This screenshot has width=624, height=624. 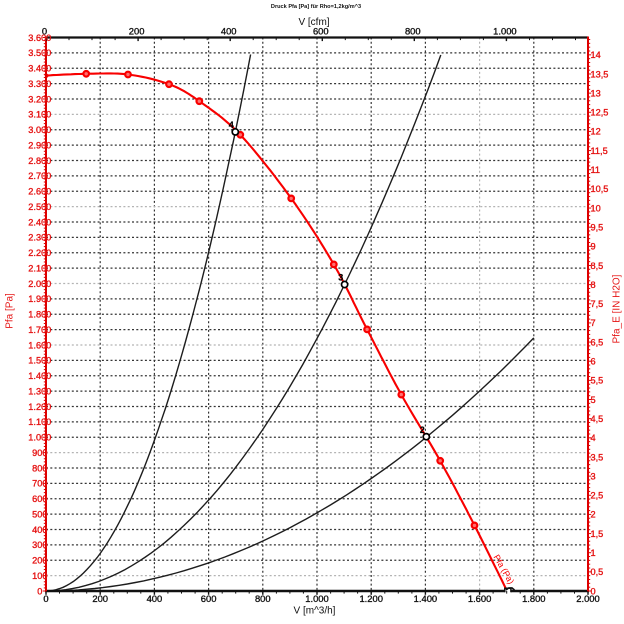 I want to click on svg-text: 3.600, so click(x=39, y=38).